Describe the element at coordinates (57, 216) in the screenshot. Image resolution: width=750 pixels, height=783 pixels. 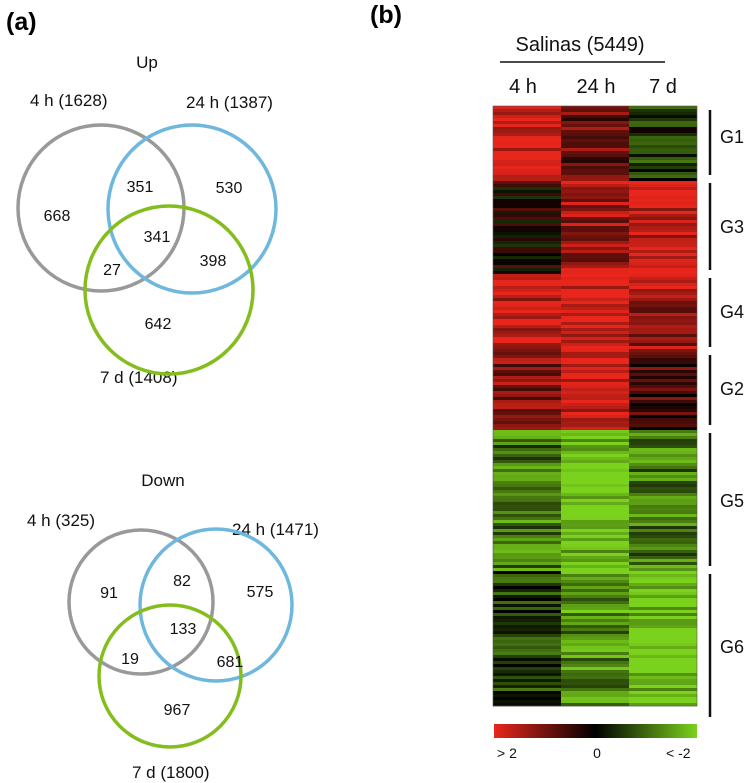
I see `venn-up-only-4h: 668` at that location.